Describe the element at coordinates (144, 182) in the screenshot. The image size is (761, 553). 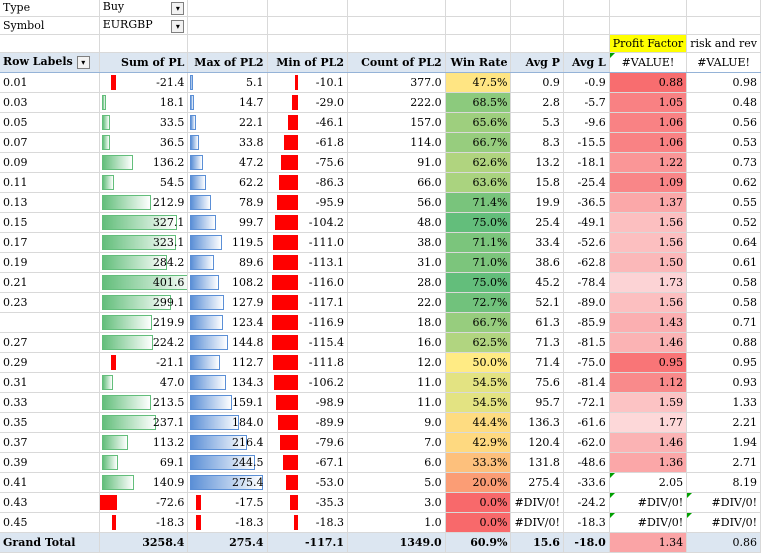
I see `sum-pl-cell: 54.5` at that location.